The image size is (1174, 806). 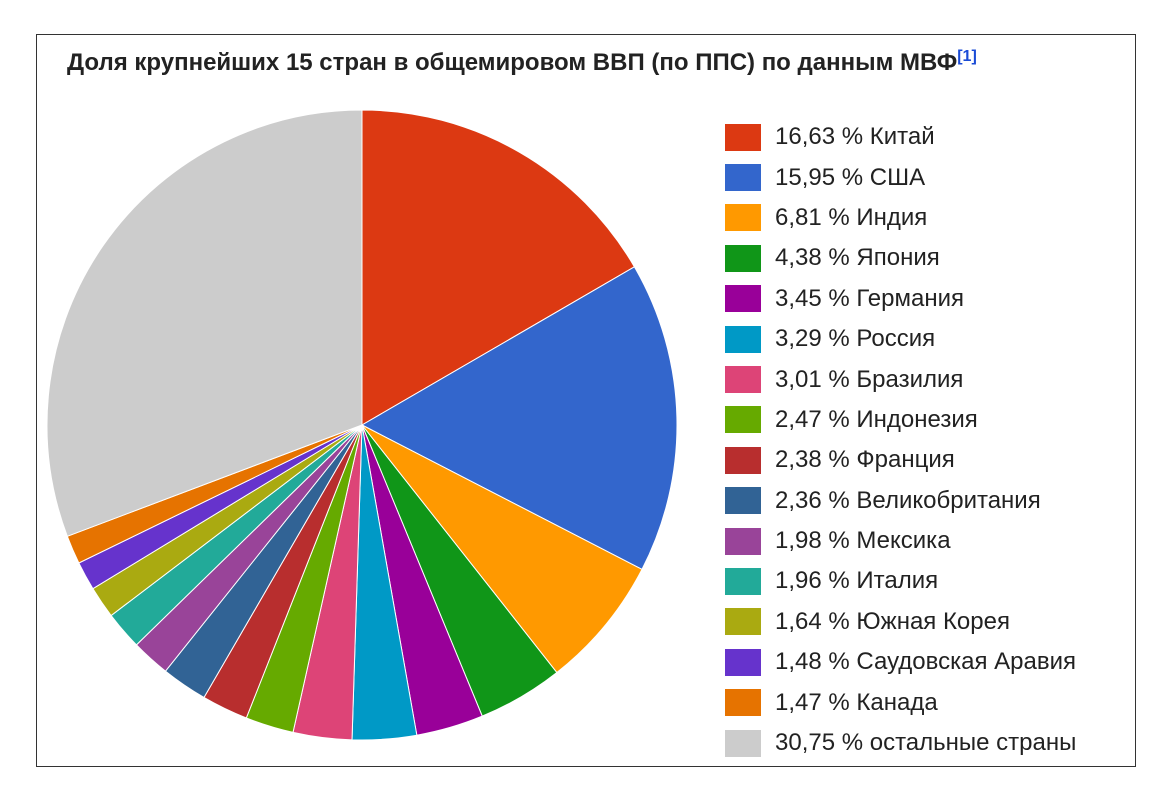 I want to click on legend-label: 6,81 % Индия, so click(x=851, y=217).